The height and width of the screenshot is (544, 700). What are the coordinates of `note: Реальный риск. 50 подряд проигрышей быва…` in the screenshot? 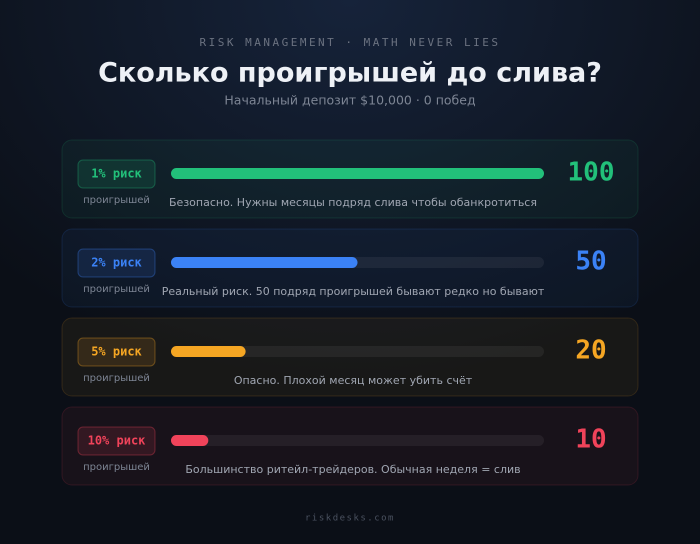 It's located at (353, 291).